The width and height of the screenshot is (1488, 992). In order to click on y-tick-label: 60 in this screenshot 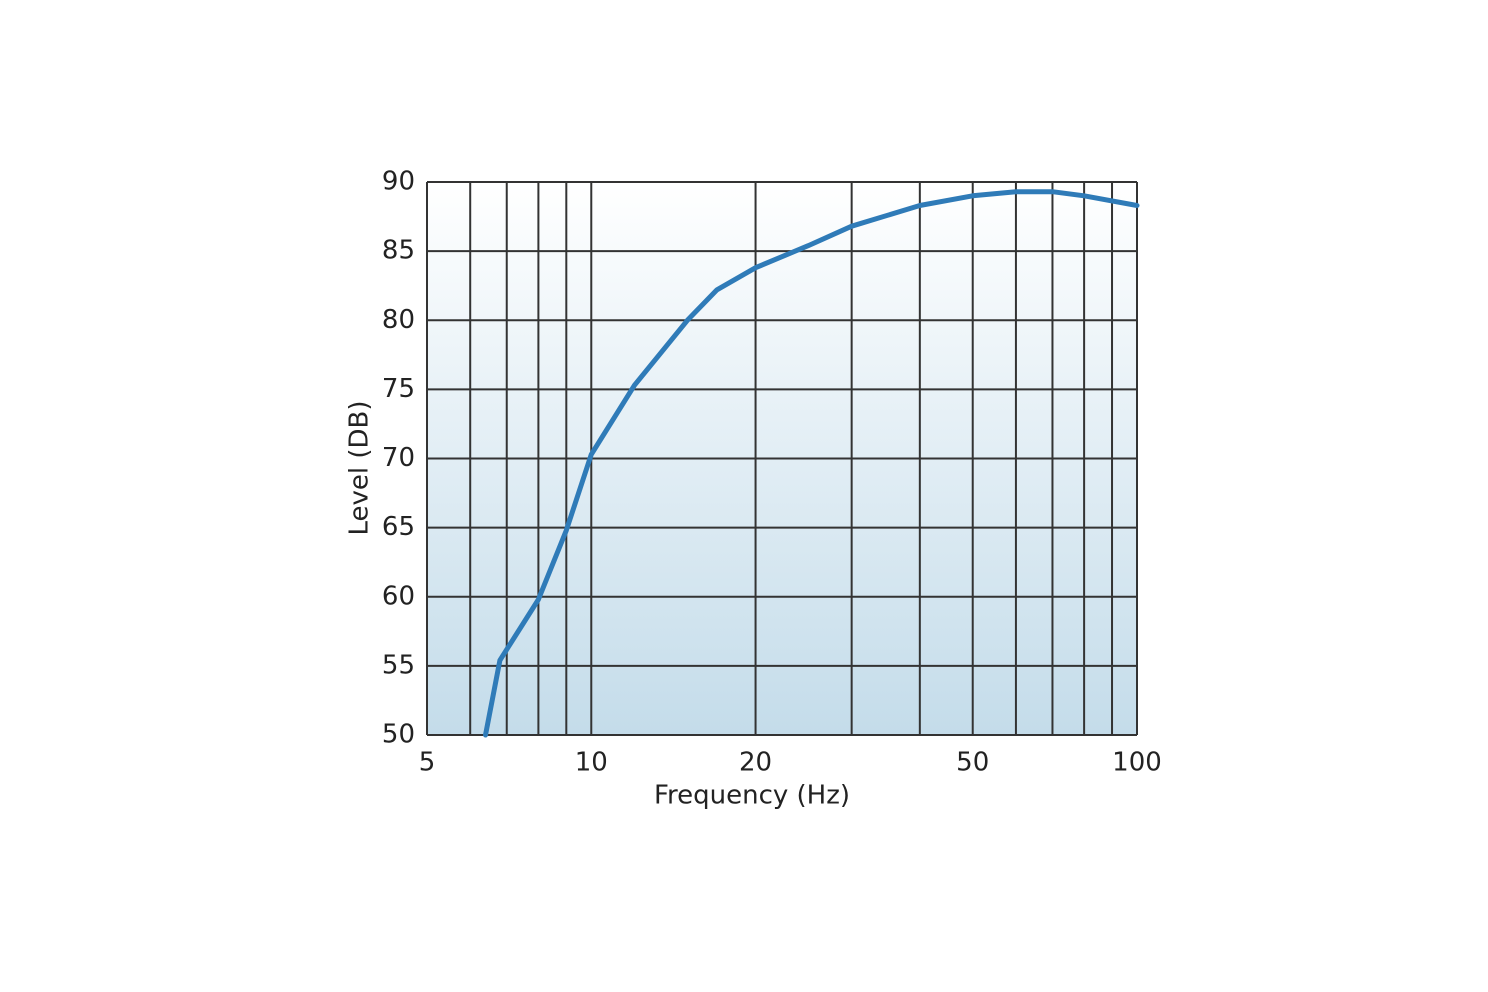, I will do `click(398, 596)`.